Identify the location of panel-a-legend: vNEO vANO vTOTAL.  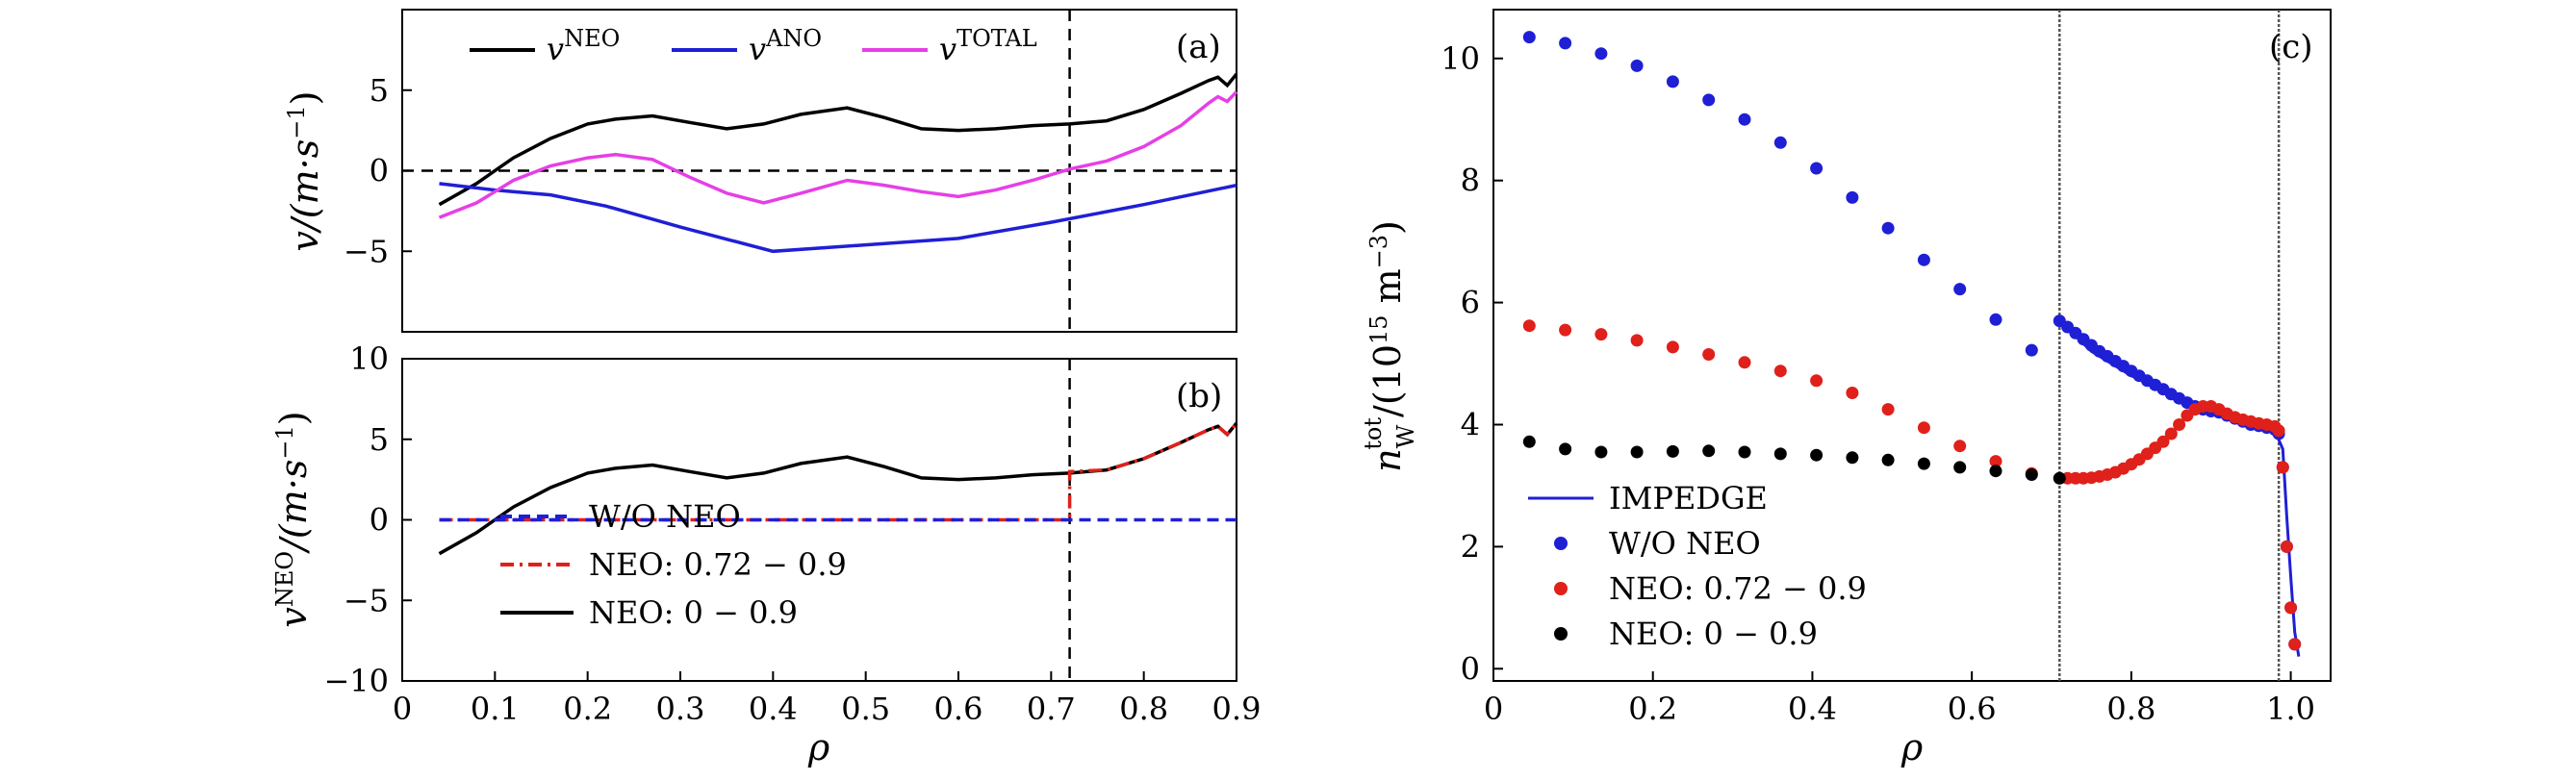
(753, 46).